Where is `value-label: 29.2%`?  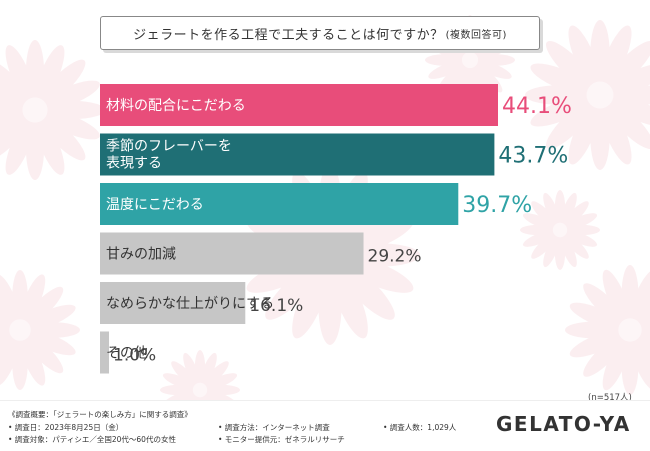 value-label: 29.2% is located at coordinates (395, 257).